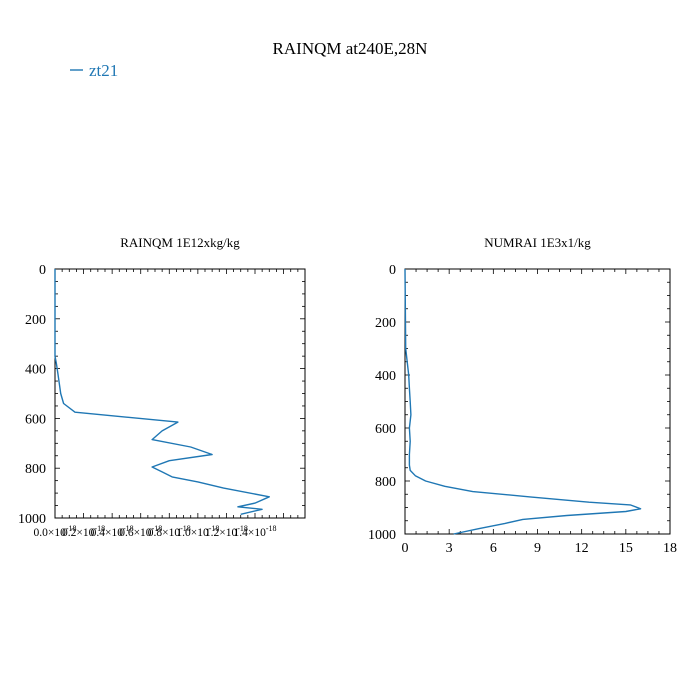 This screenshot has height=700, width=700. I want to click on legend: zt21, so click(94, 70).